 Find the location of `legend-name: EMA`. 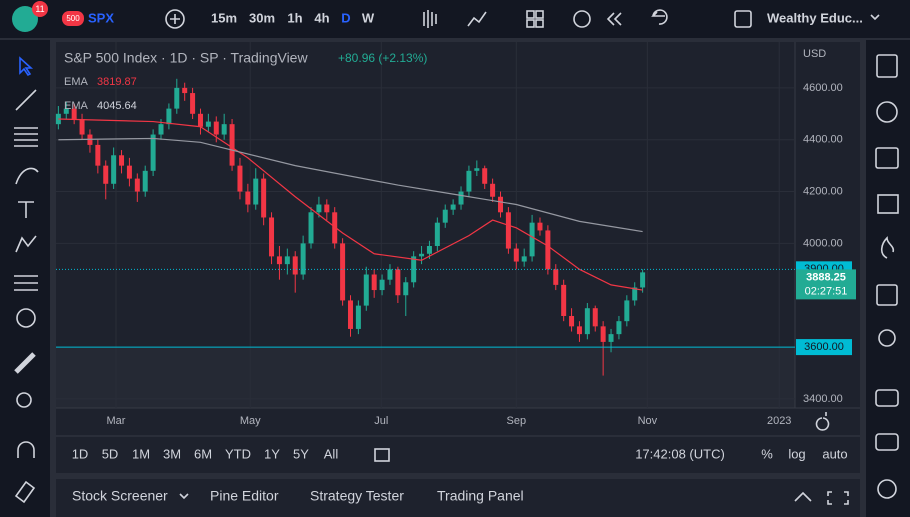

legend-name: EMA is located at coordinates (76, 82).